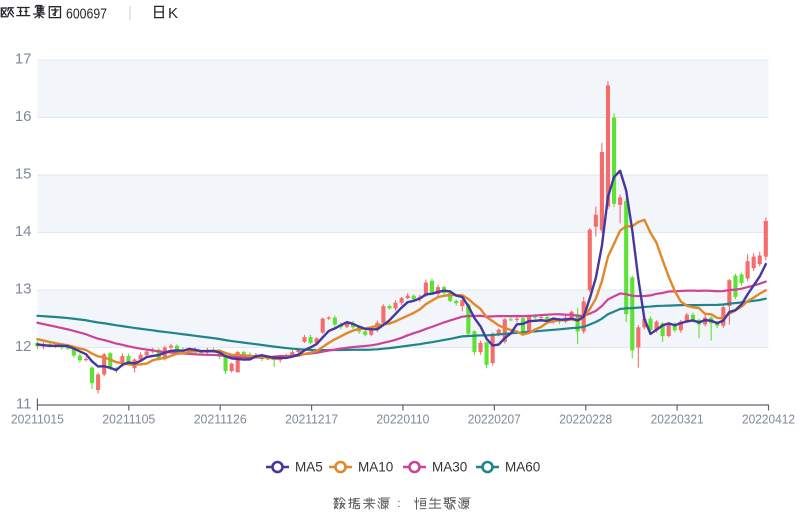 Image resolution: width=800 pixels, height=517 pixels. I want to click on svg-text: 13, so click(23, 289).